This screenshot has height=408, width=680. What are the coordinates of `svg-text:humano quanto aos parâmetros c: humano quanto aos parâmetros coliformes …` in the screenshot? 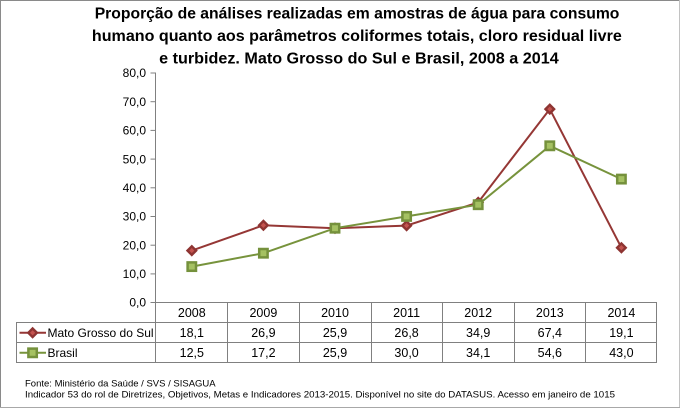 It's located at (357, 36).